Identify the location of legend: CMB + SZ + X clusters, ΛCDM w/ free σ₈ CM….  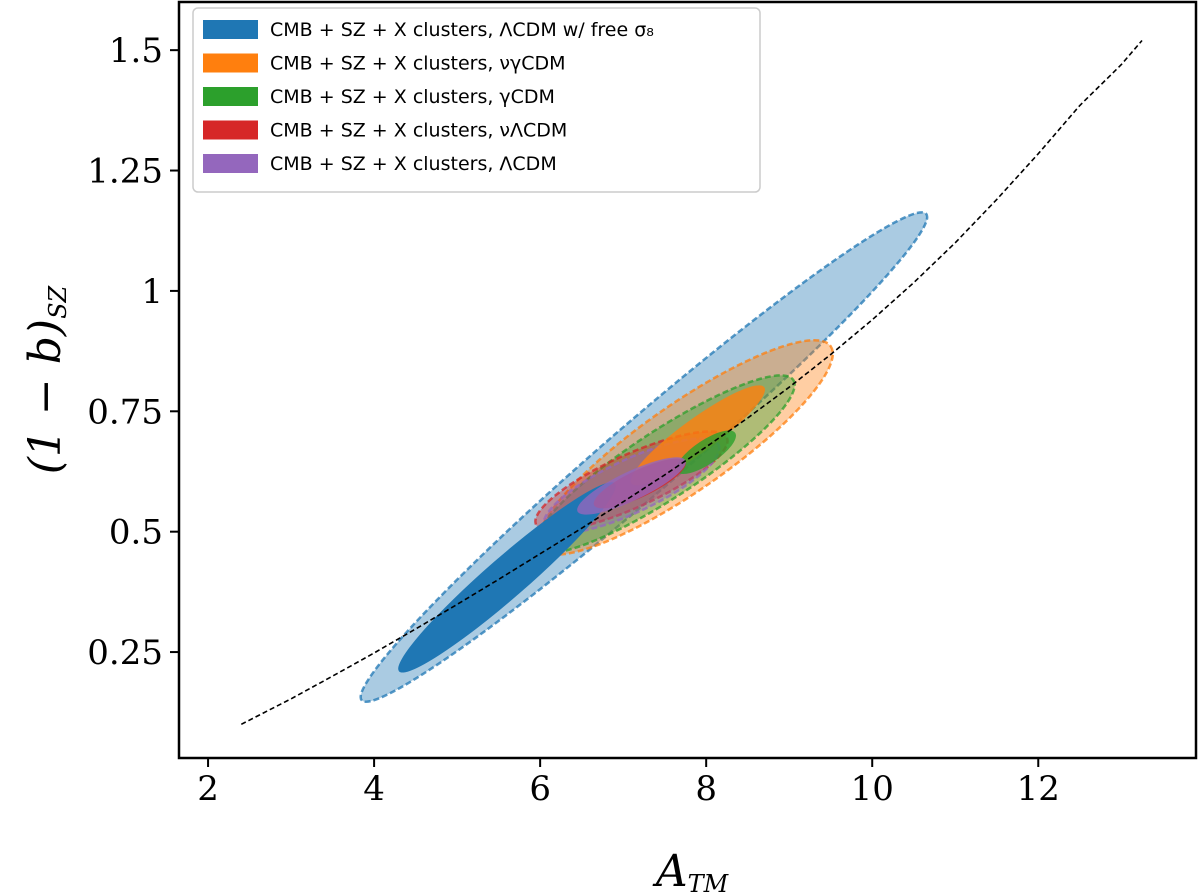
(476, 100).